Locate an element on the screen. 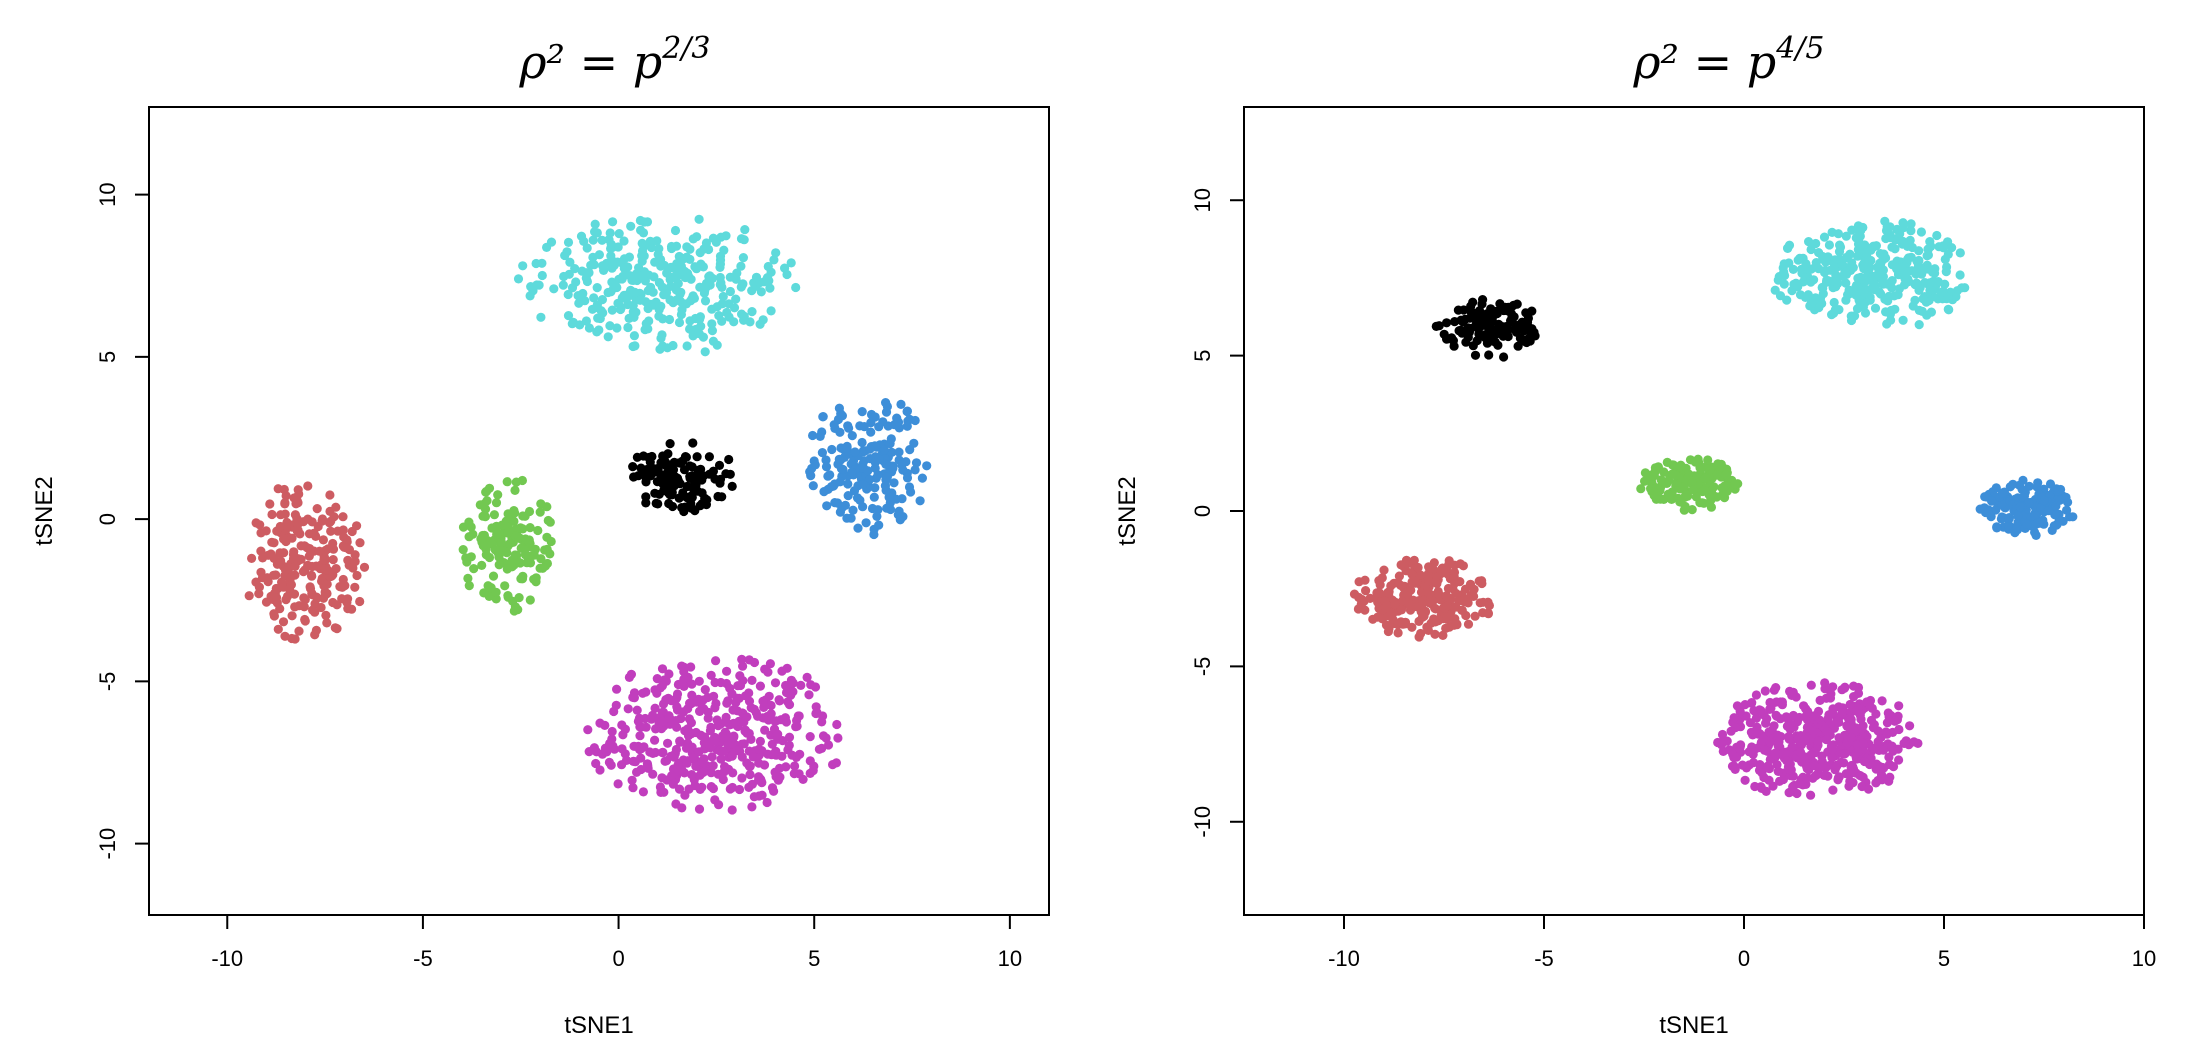  right-y-tick-label: -10 is located at coordinates (1202, 822).